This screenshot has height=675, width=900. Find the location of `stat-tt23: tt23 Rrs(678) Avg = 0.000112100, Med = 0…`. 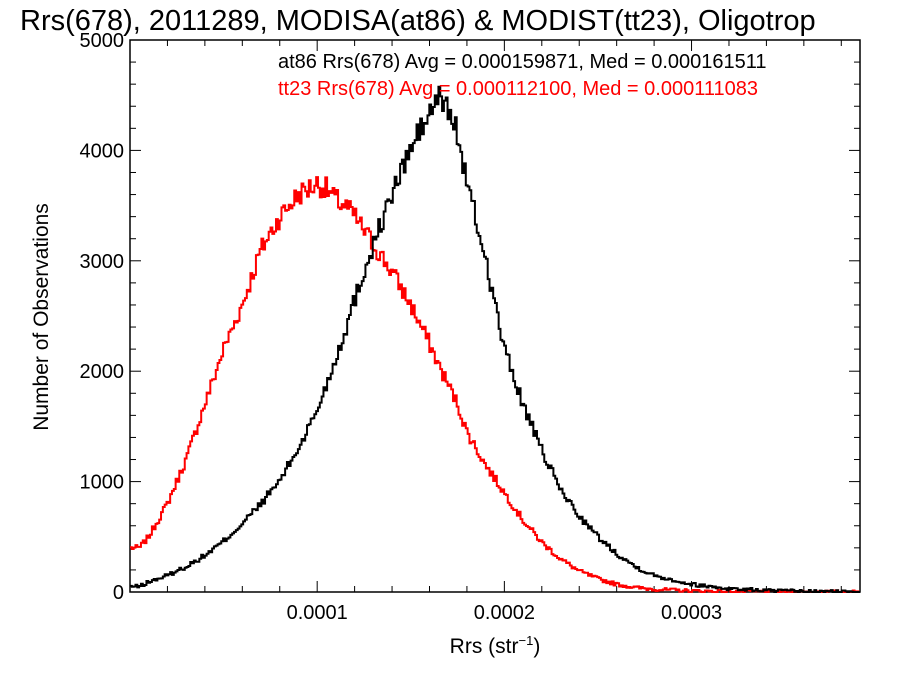

stat-tt23: tt23 Rrs(678) Avg = 0.000112100, Med = 0… is located at coordinates (518, 89).